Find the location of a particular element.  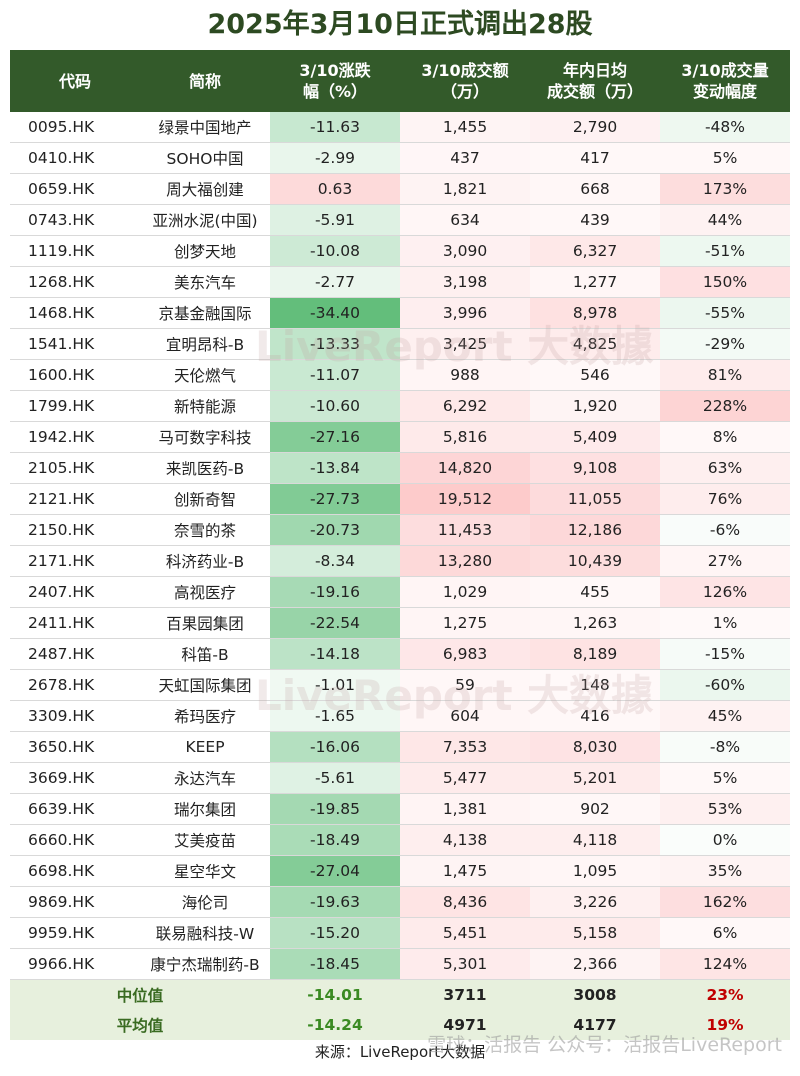

stock-name-cell: 亚洲水泥(中国) is located at coordinates (205, 220).